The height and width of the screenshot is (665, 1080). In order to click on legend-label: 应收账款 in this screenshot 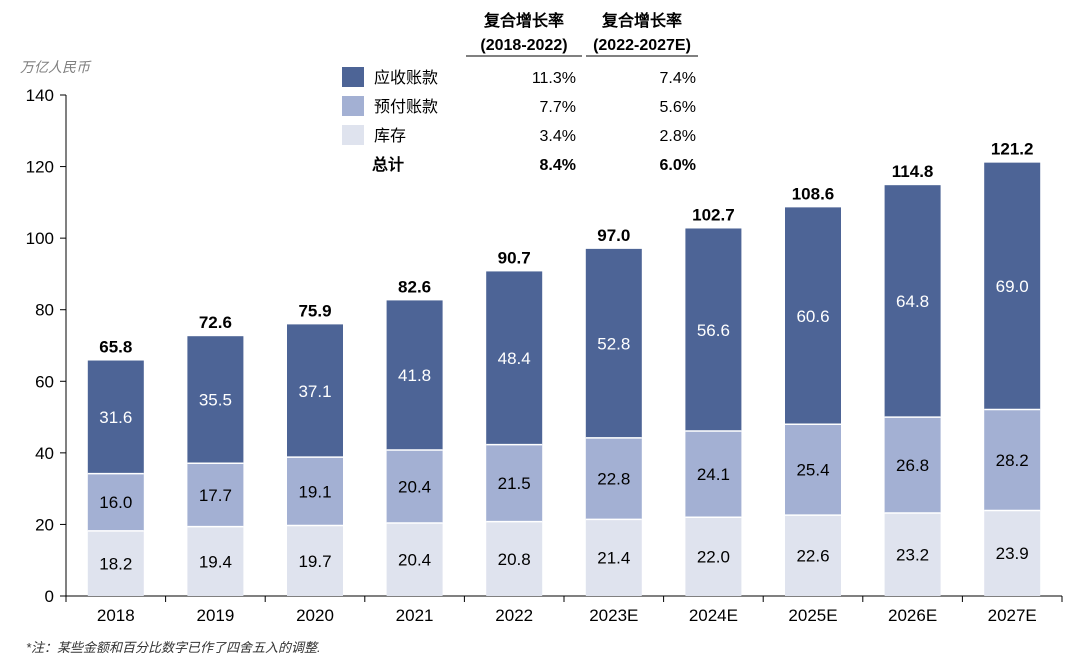, I will do `click(406, 77)`.